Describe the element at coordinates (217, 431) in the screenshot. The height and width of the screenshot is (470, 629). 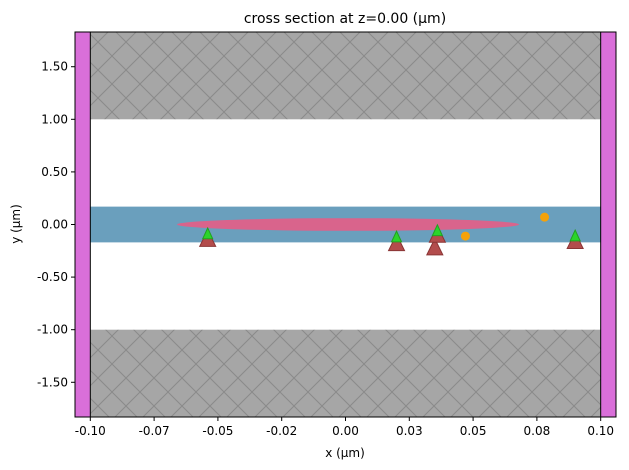
I see `x-tick-label: -0.05` at that location.